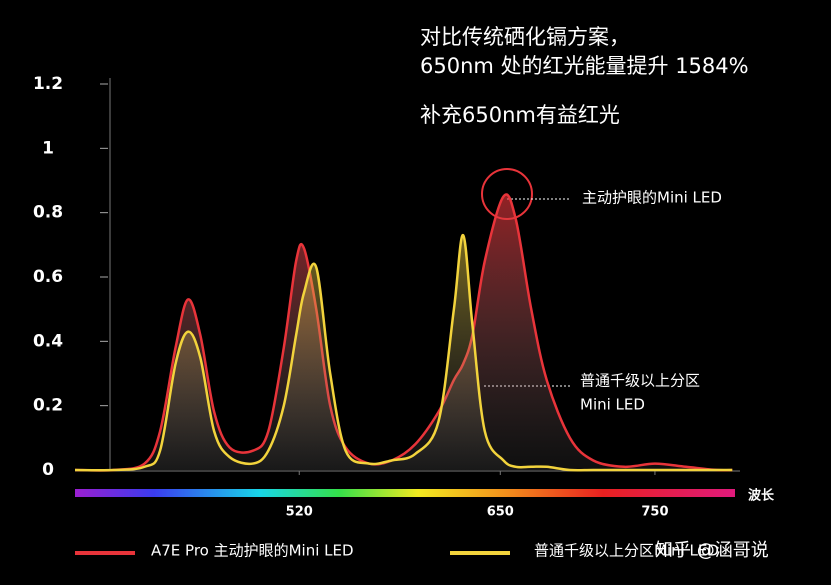  Describe the element at coordinates (712, 550) in the screenshot. I see `watermark: 知乎 @涵哥说` at that location.